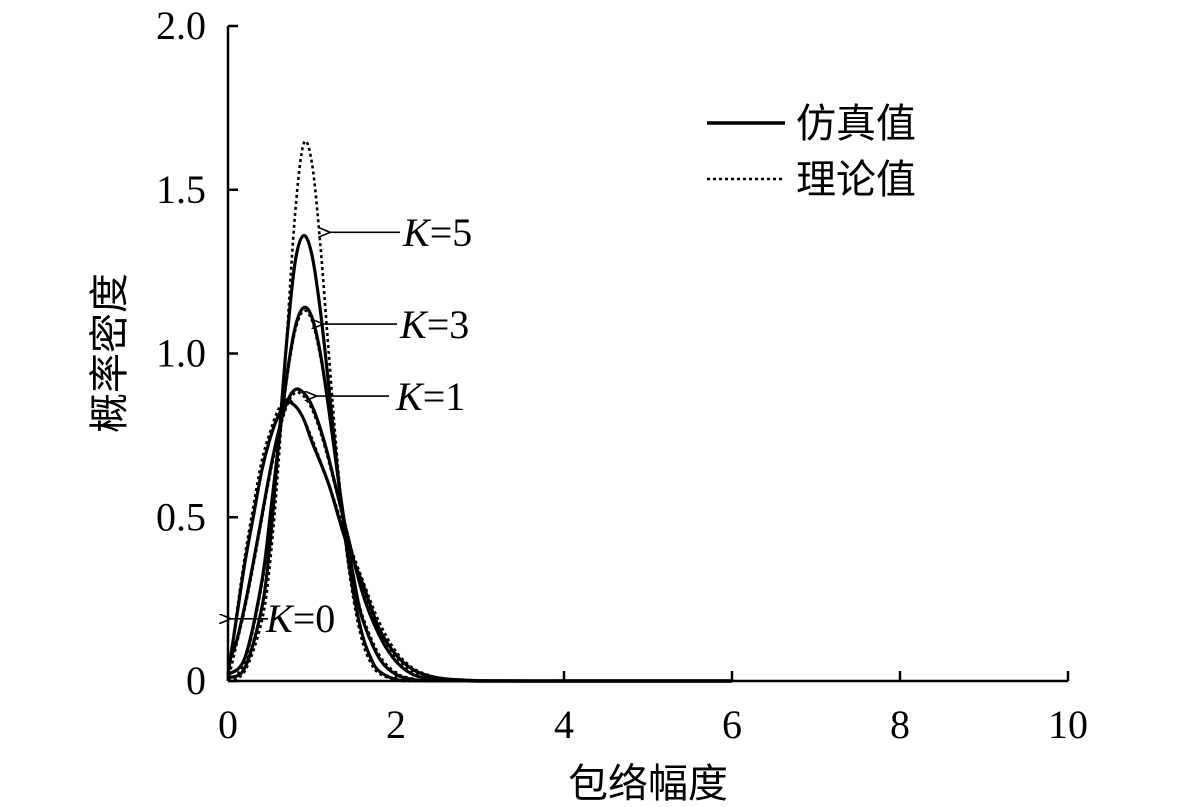 The image size is (1181, 807). What do you see at coordinates (564, 724) in the screenshot?
I see `x-tick-label: 4` at bounding box center [564, 724].